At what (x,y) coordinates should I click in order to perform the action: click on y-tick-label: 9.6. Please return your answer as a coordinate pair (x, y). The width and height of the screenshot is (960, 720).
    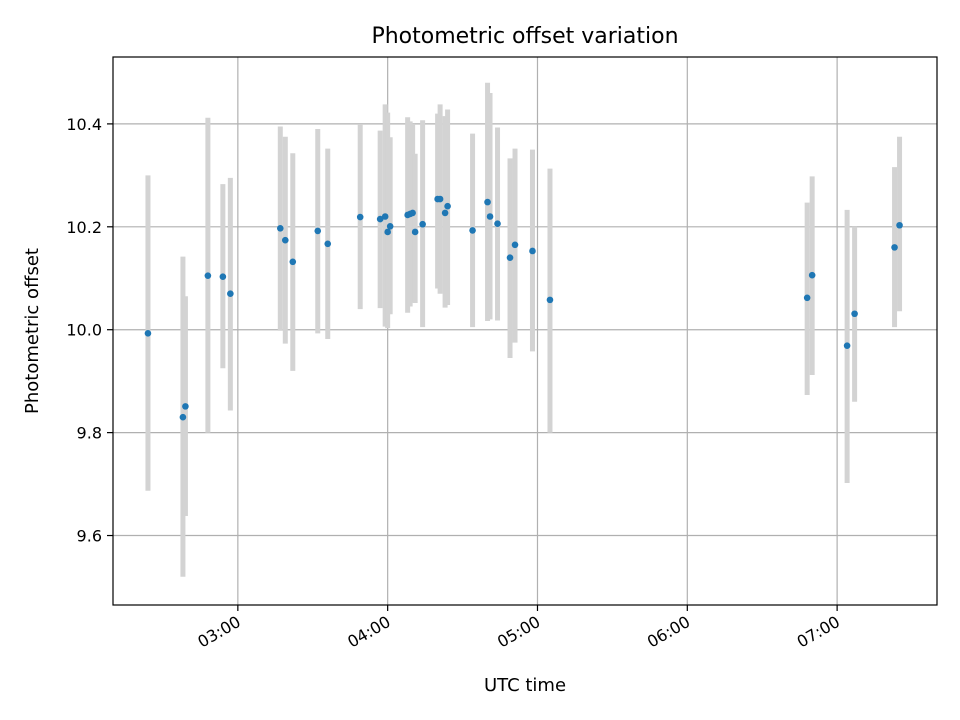
    Looking at the image, I should click on (89, 536).